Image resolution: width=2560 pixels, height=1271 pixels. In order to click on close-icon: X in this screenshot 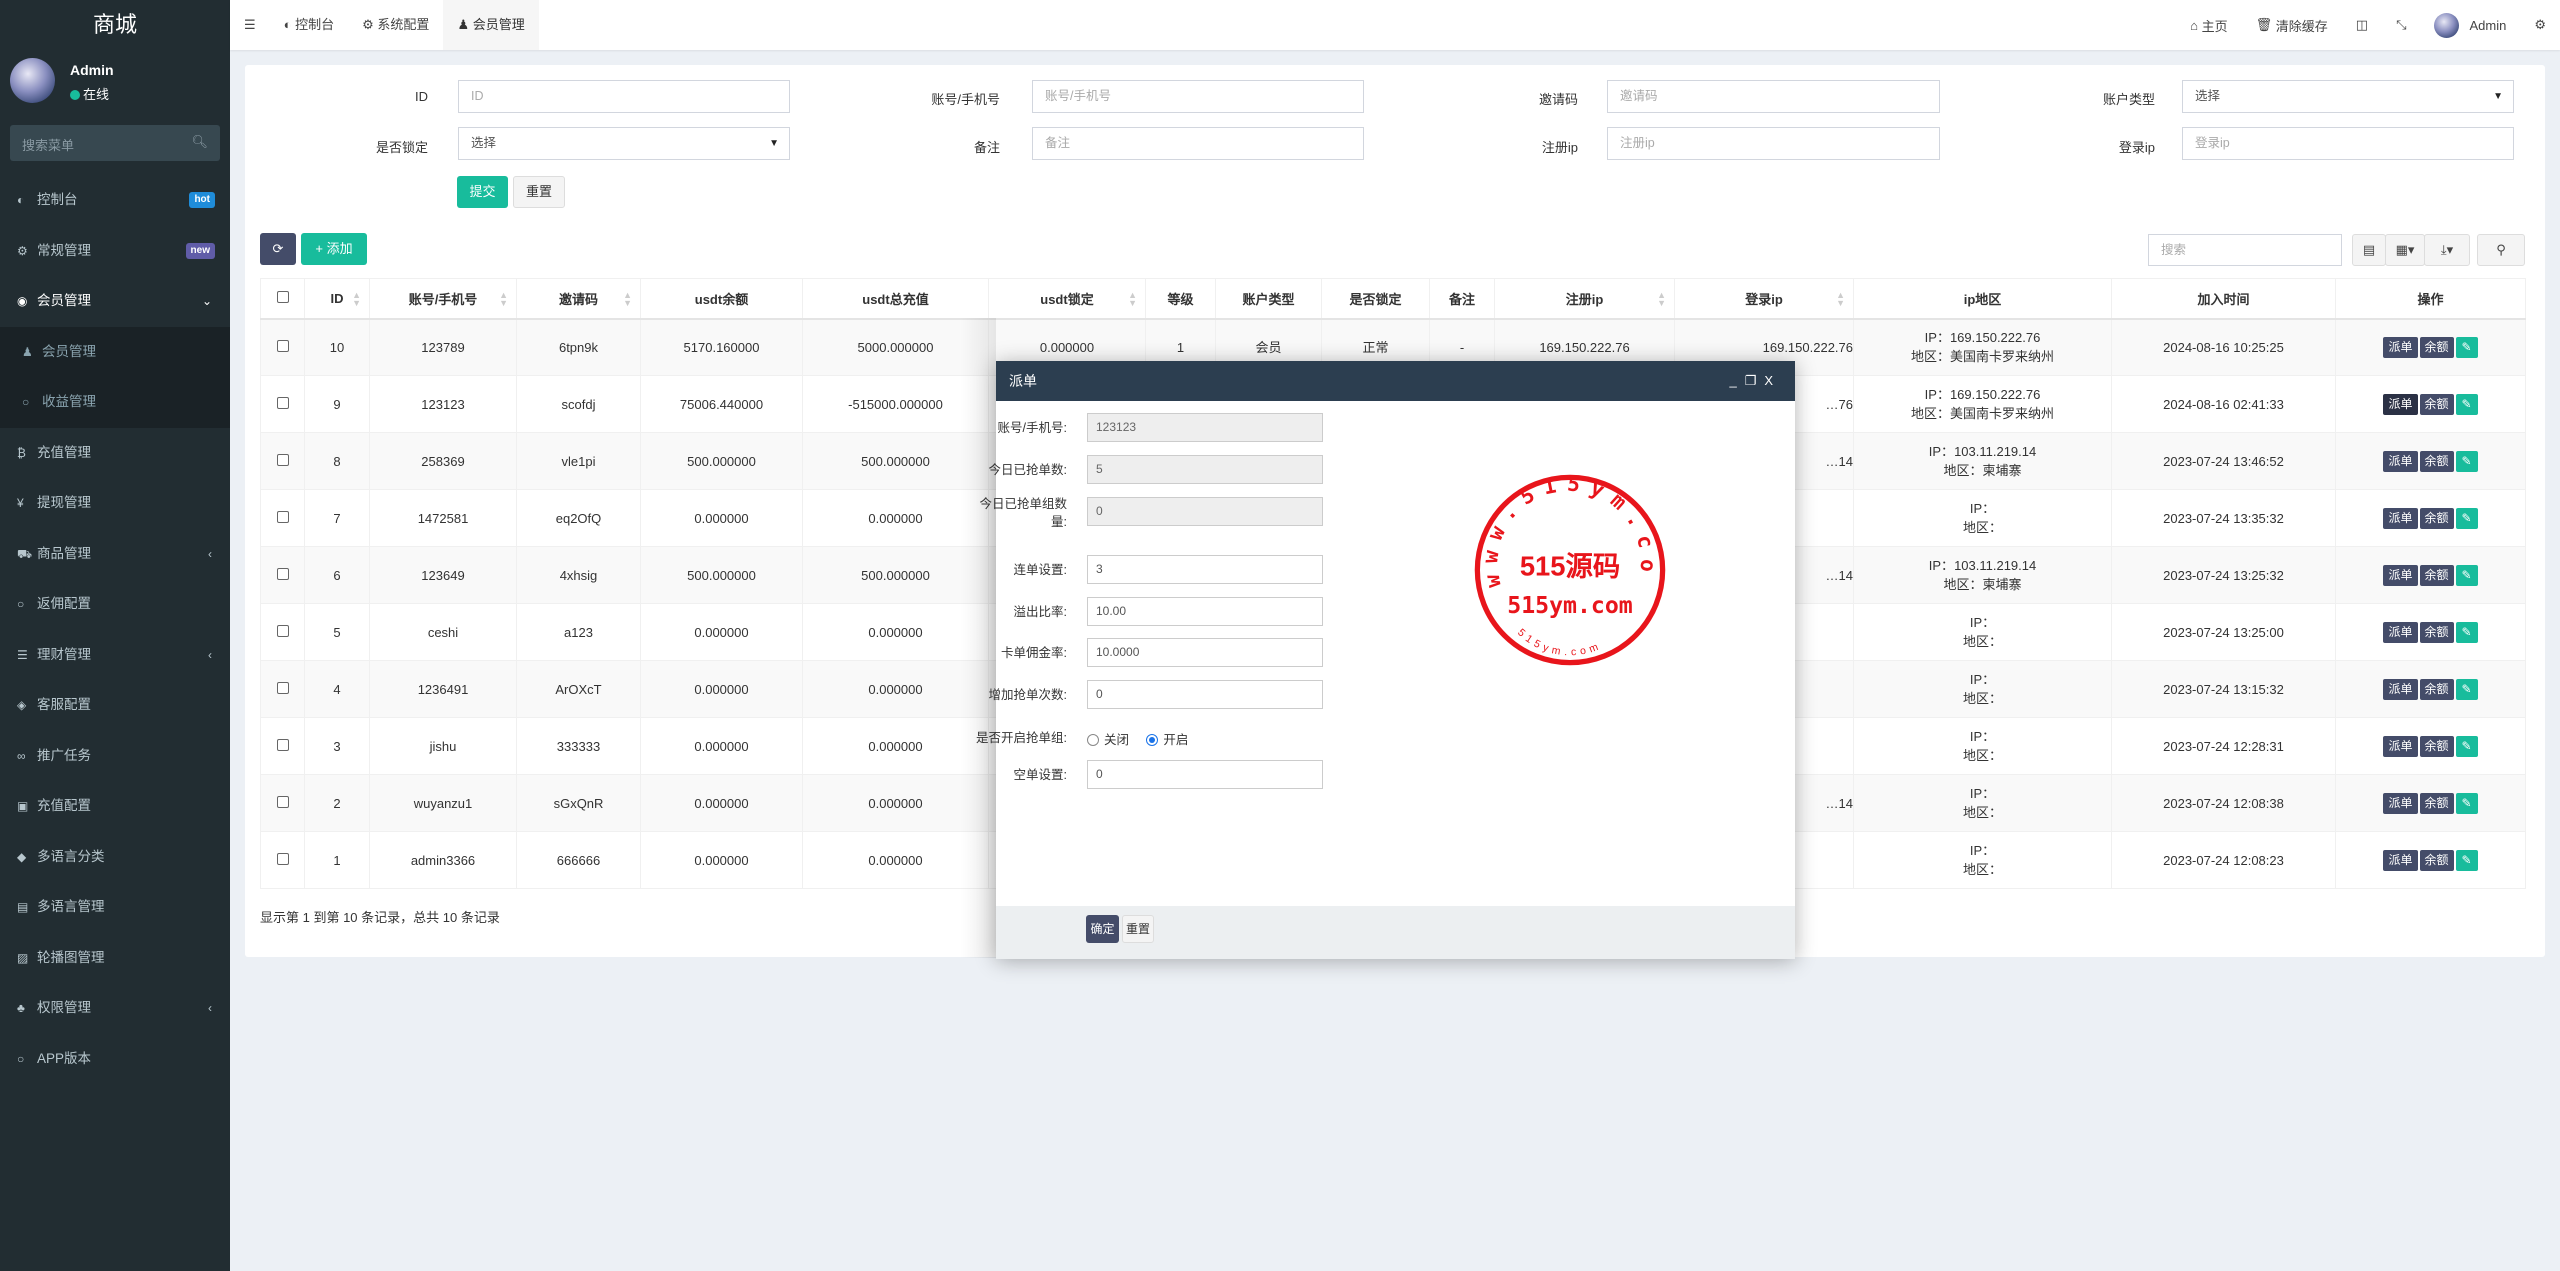, I will do `click(1772, 380)`.